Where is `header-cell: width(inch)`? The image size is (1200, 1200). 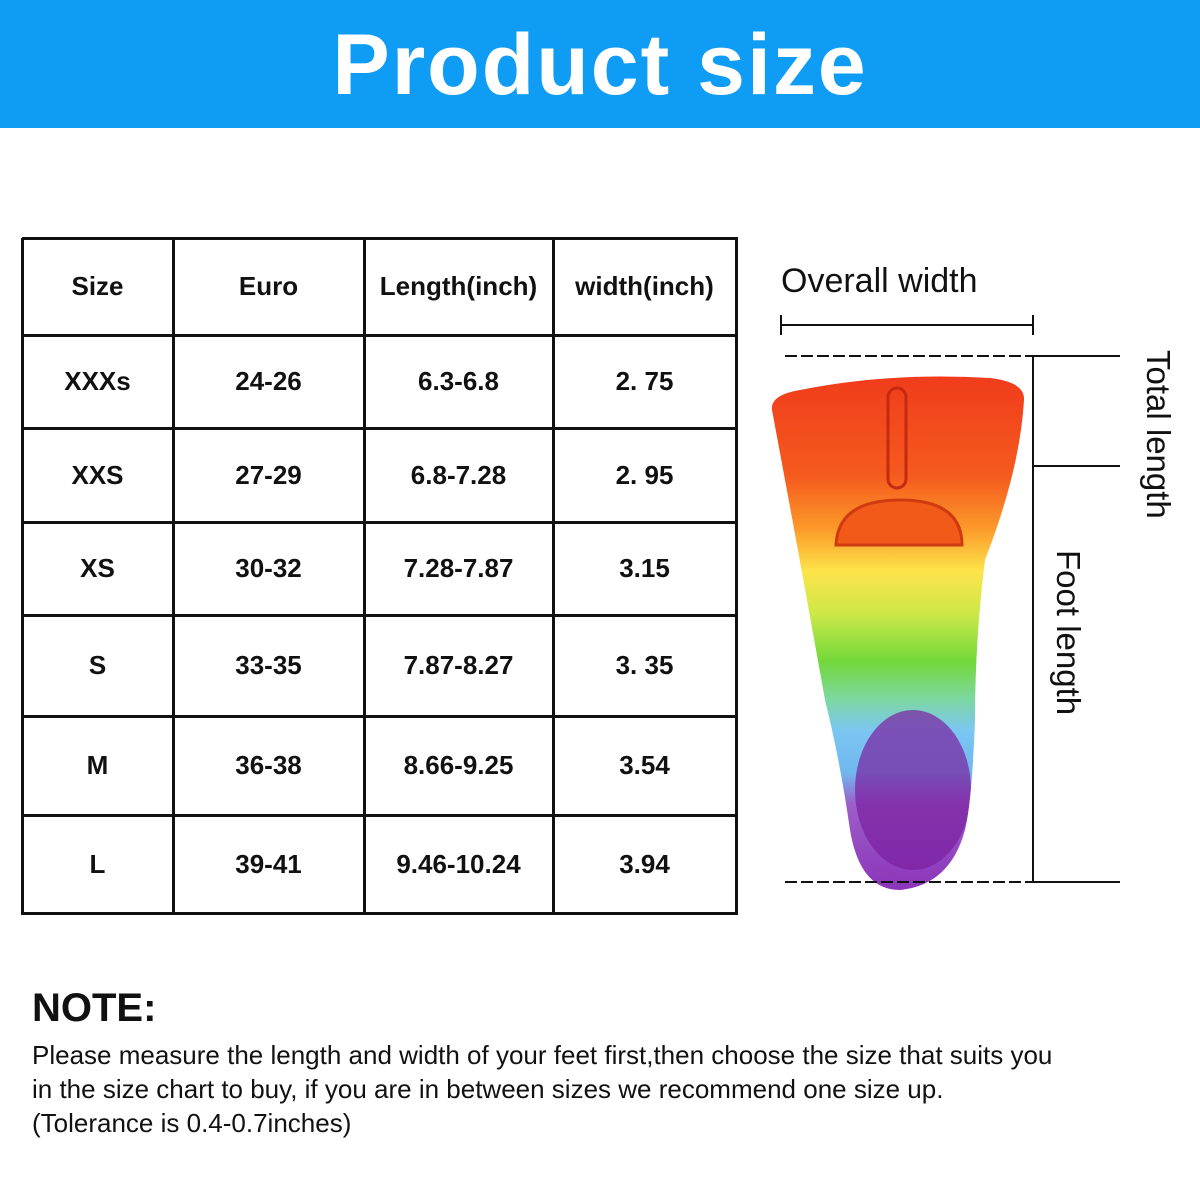
header-cell: width(inch) is located at coordinates (644, 286).